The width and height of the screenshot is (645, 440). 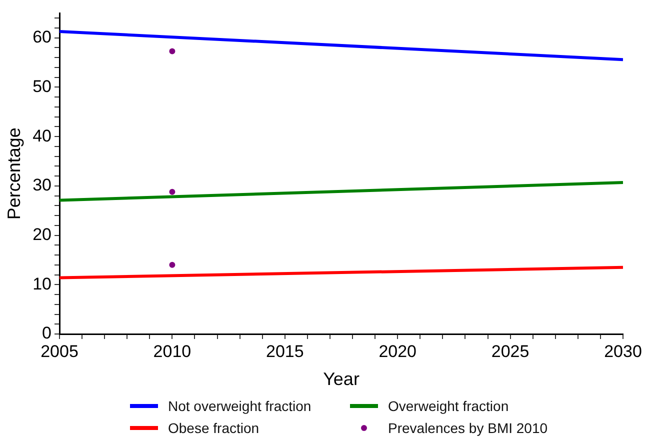 What do you see at coordinates (42, 136) in the screenshot?
I see `y-tick-label: 40` at bounding box center [42, 136].